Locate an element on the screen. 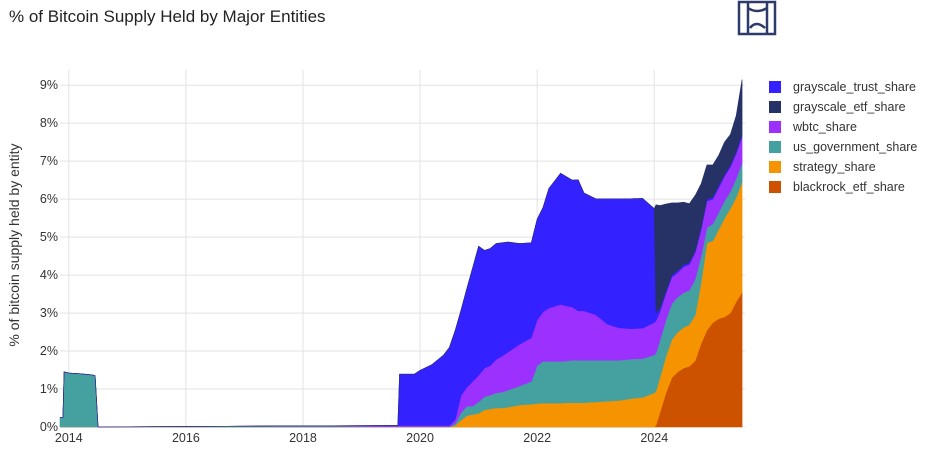  y-tick-label: 8% is located at coordinates (49, 123).